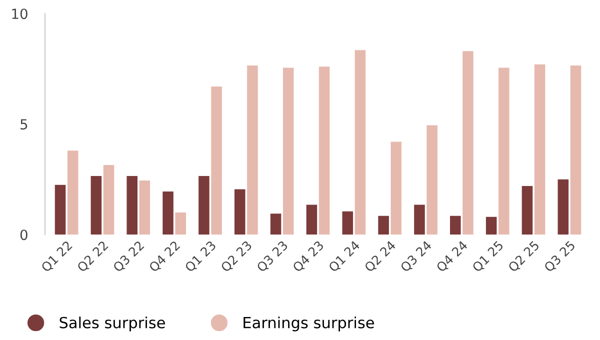 The height and width of the screenshot is (340, 600). I want to click on x-tick-label: Q2 22, so click(93, 257).